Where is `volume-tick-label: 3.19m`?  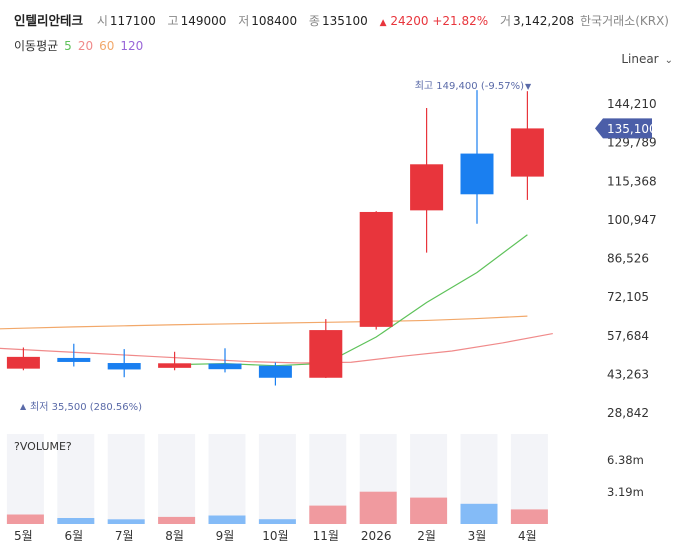
volume-tick-label: 3.19m is located at coordinates (625, 492).